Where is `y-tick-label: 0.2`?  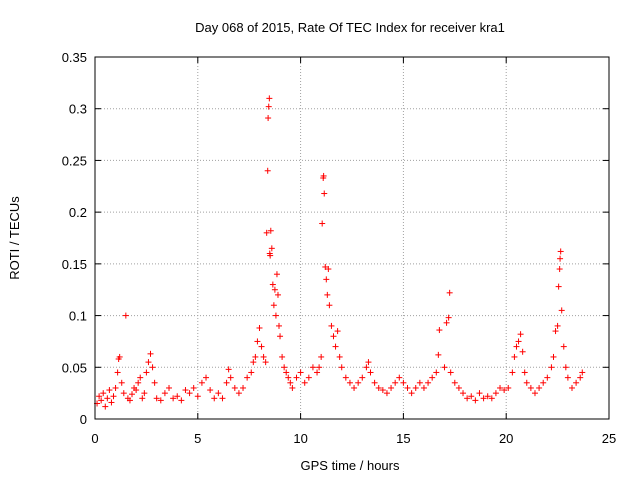
y-tick-label: 0.2 is located at coordinates (78, 212).